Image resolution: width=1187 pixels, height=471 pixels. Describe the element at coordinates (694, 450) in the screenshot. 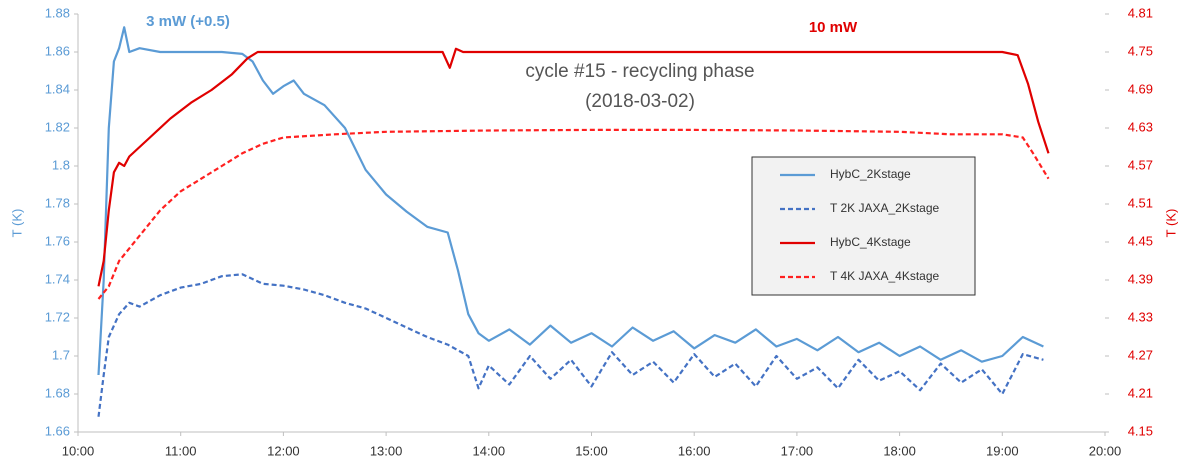

I see `x-tick-label: 16:00` at that location.